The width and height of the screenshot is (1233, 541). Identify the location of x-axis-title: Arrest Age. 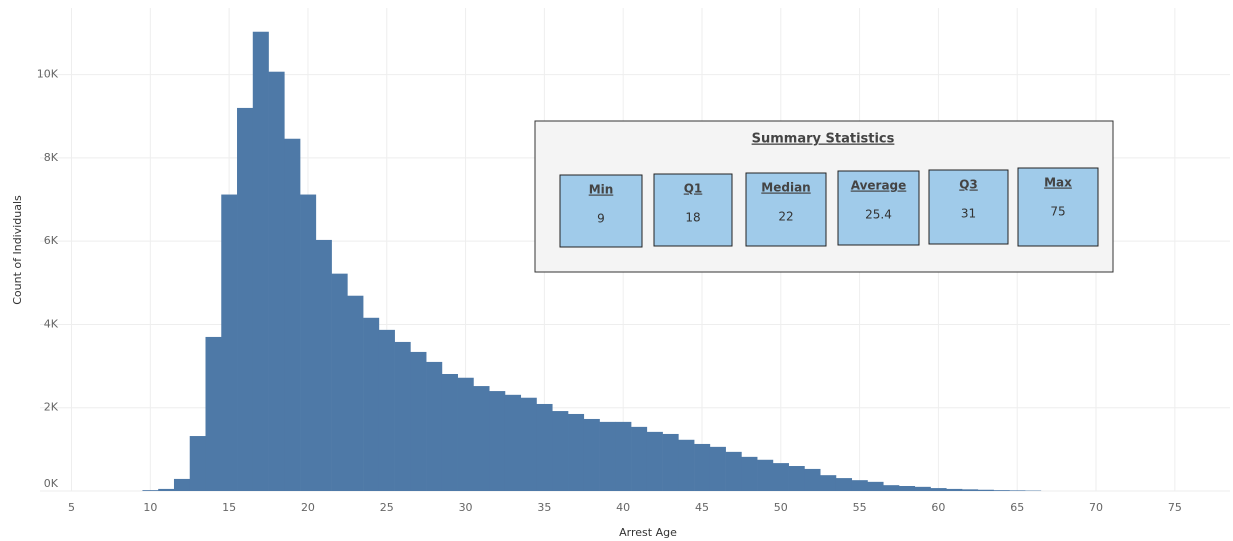
(648, 532).